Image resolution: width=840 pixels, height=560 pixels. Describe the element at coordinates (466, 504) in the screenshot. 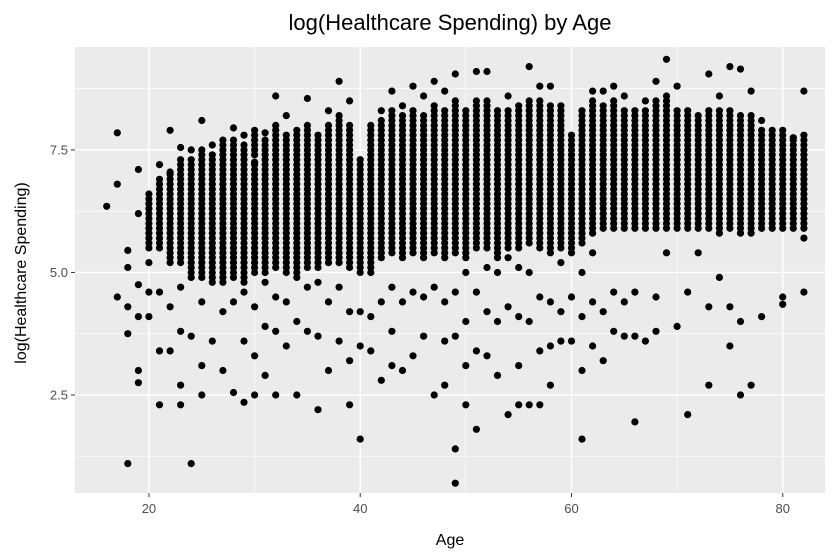

I see `x-axis-ticks: 20 40 60 80` at that location.